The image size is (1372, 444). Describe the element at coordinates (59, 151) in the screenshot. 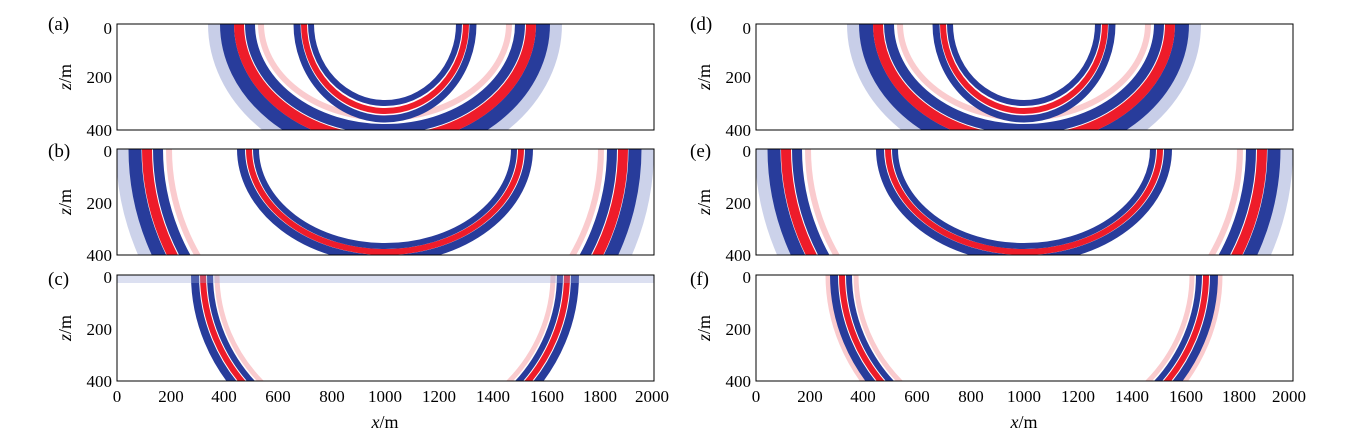

I see `panel-label-b: (b)` at that location.